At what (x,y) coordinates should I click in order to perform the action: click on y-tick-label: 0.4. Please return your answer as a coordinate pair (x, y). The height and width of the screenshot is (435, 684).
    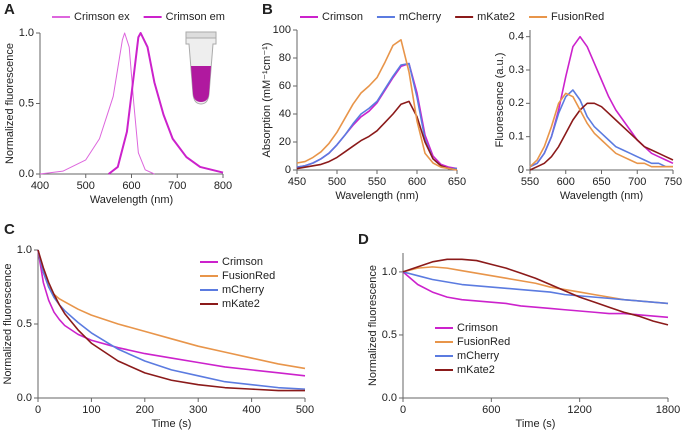
    Looking at the image, I should click on (516, 37).